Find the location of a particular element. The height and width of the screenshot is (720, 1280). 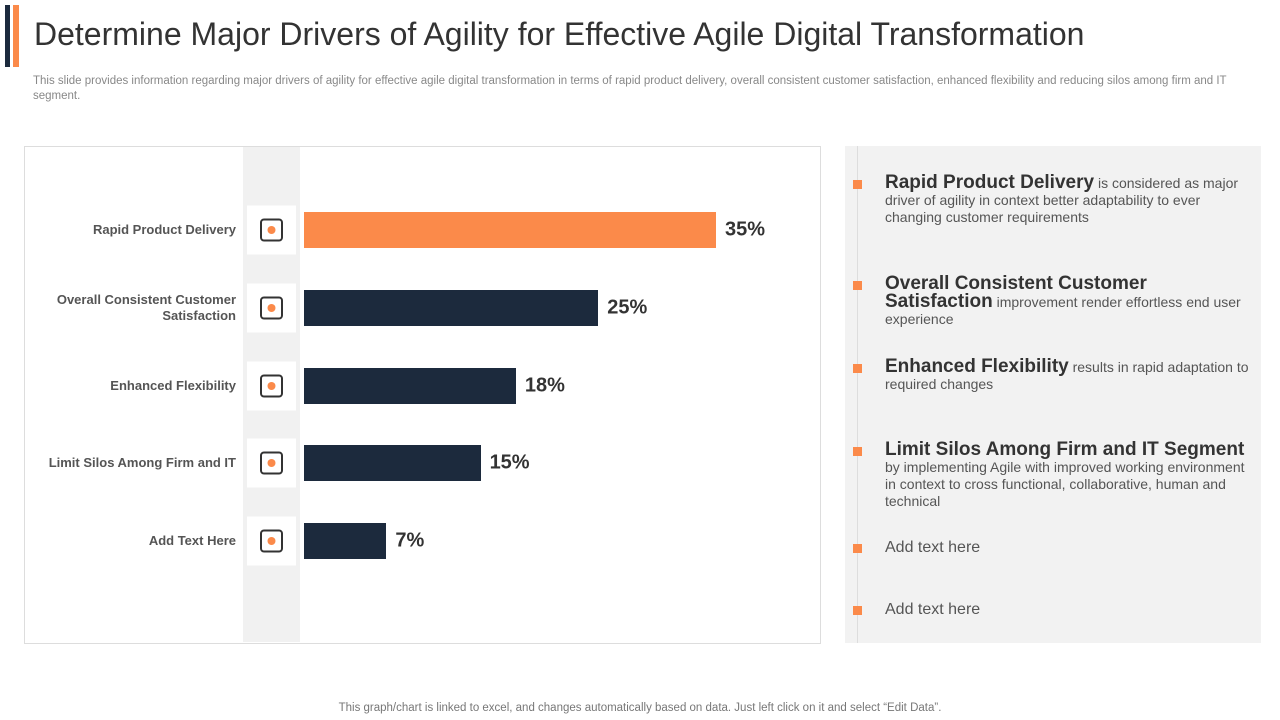

value-label: 7% is located at coordinates (410, 540).